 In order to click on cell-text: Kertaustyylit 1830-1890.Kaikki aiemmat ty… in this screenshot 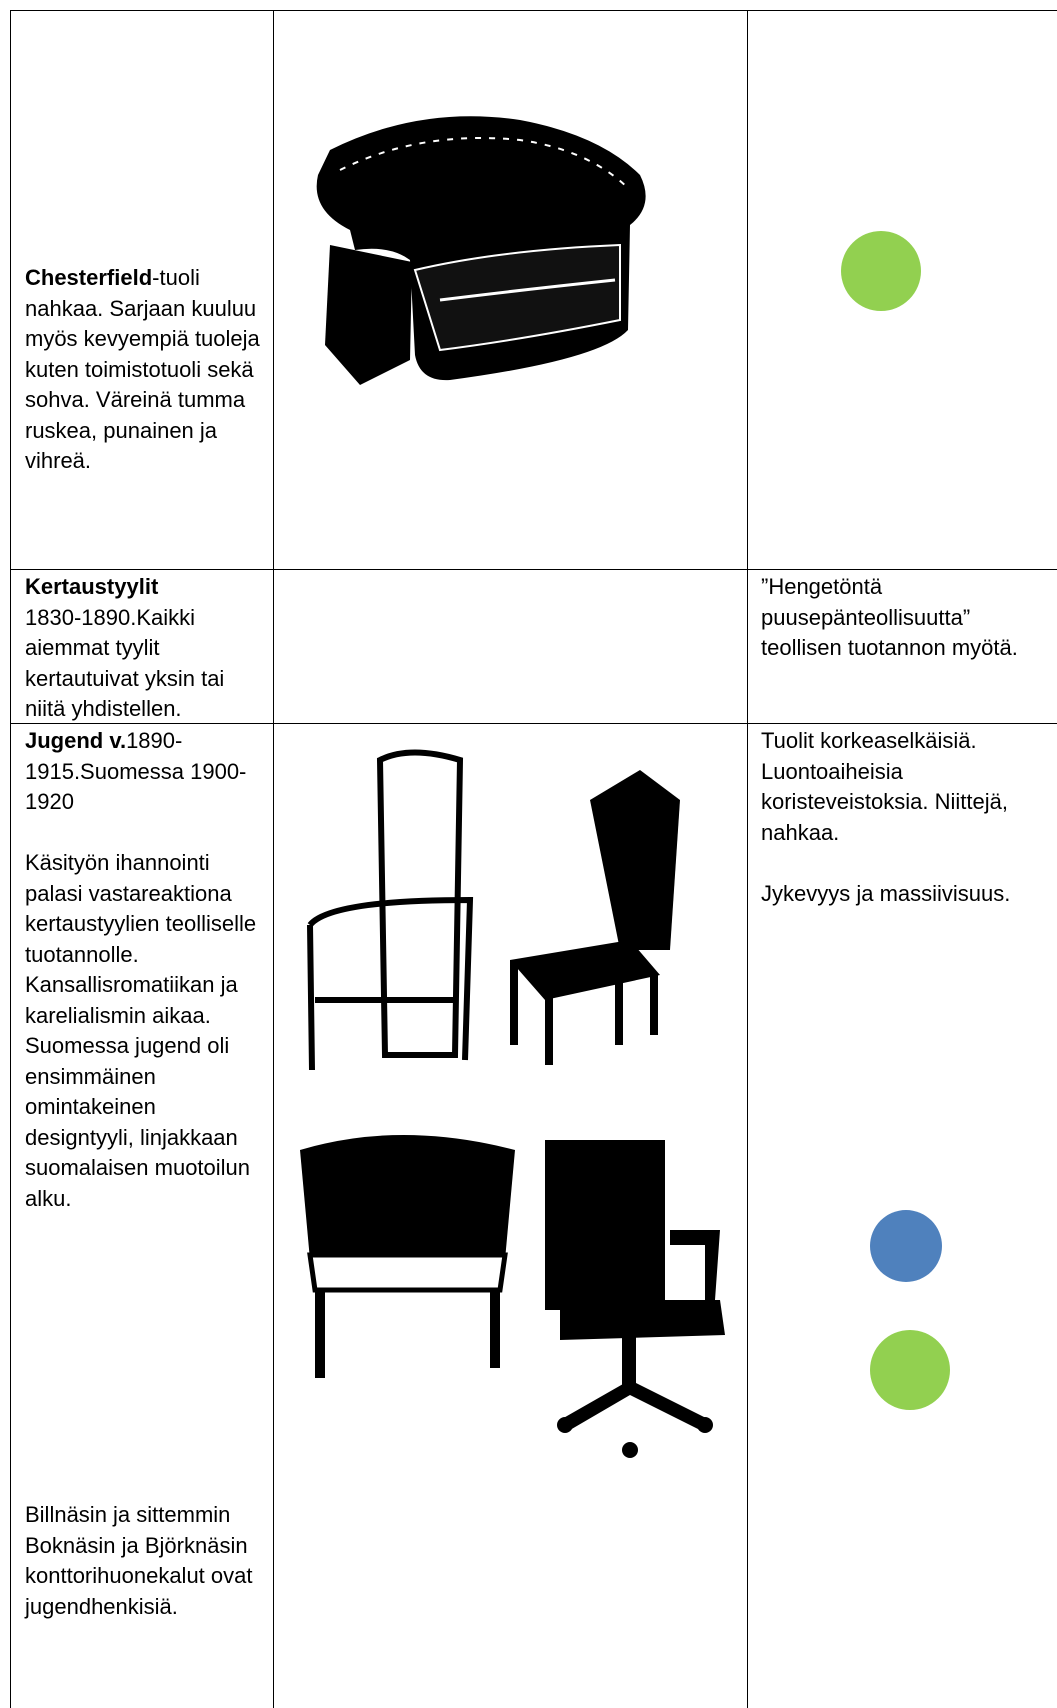, I will do `click(145, 648)`.